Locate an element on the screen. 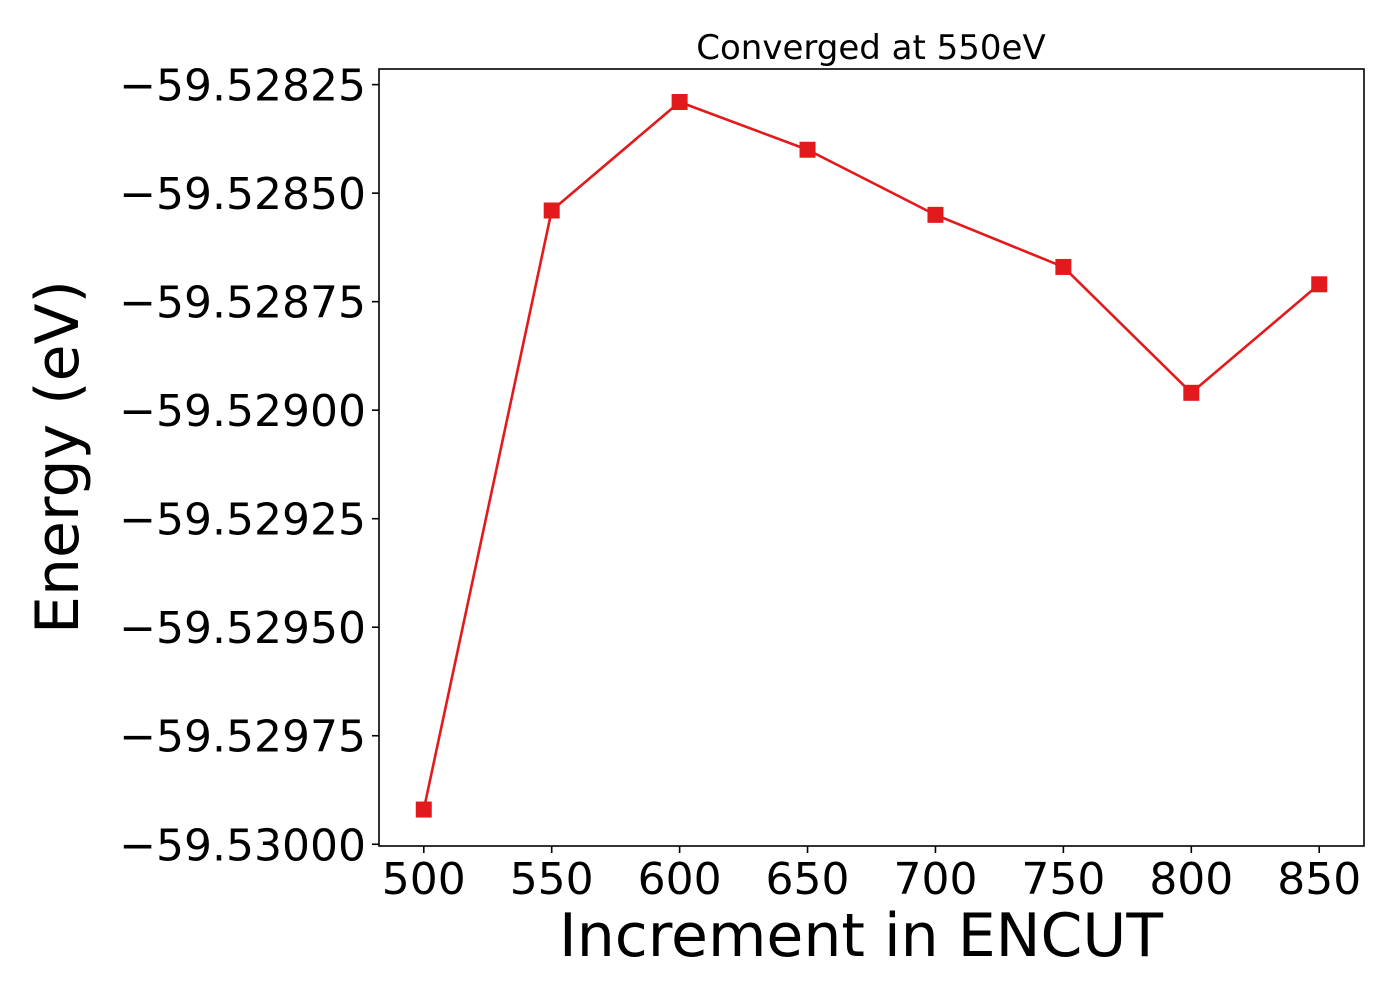  x-tick-label: 850 is located at coordinates (1319, 879).